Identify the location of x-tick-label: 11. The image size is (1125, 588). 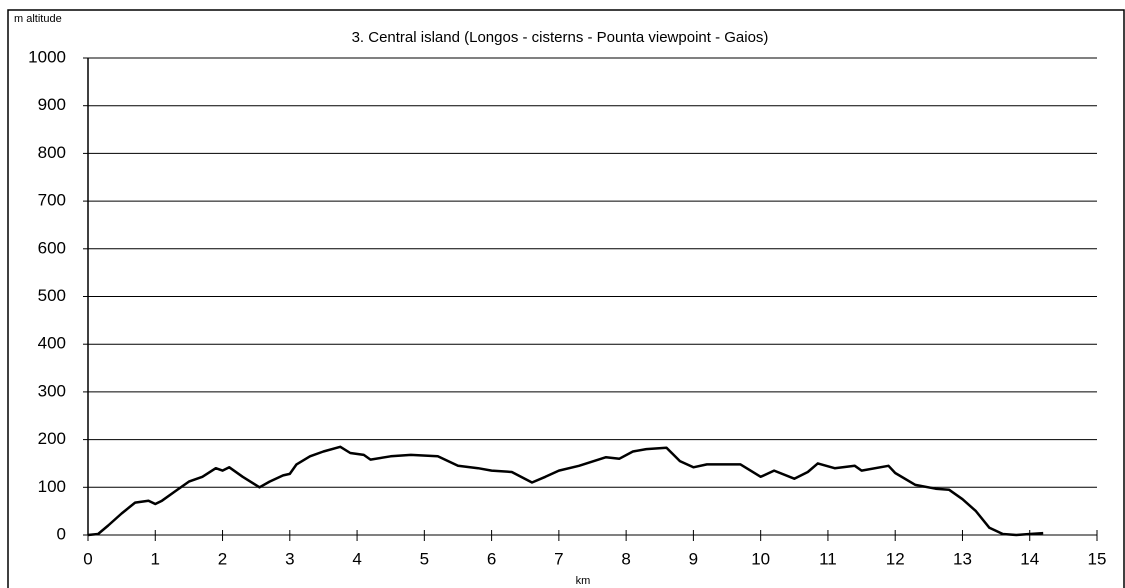
(828, 558).